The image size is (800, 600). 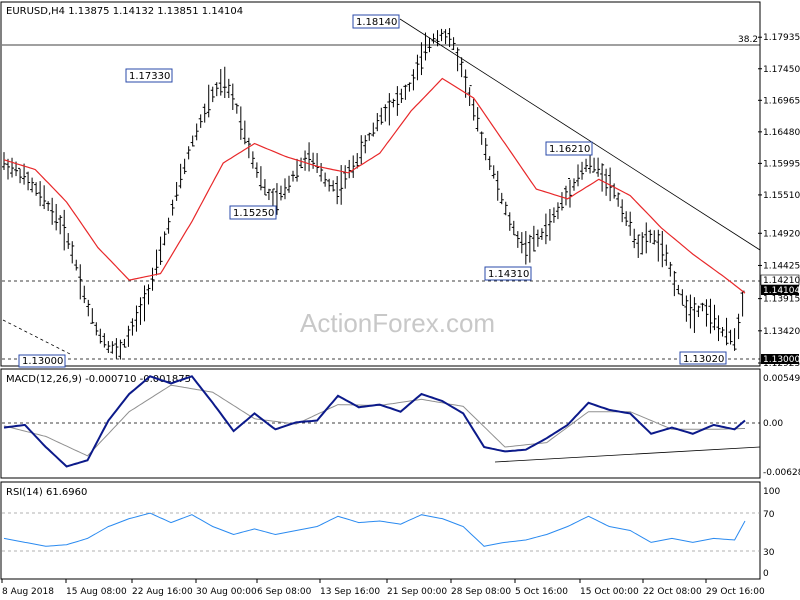 I want to click on macd-tick-bottom: -0.006282, so click(x=781, y=473).